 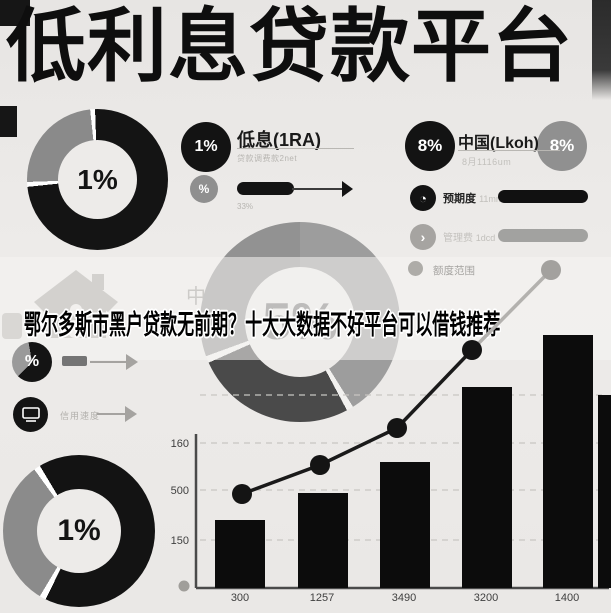 I want to click on percent-badge: %, so click(x=204, y=189).